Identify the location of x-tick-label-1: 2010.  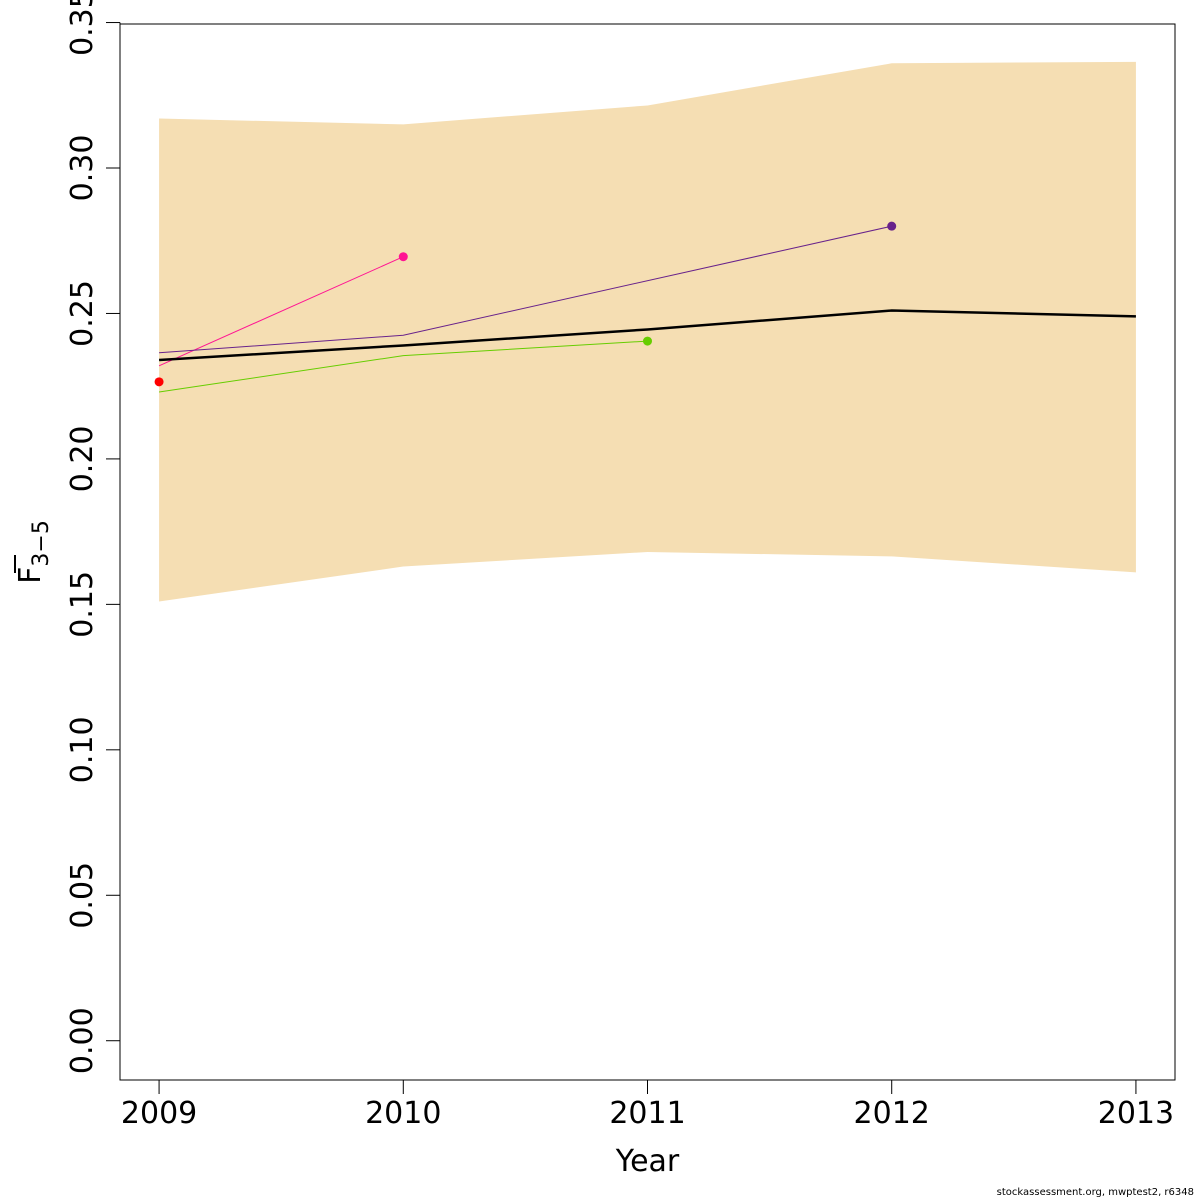
(403, 1113).